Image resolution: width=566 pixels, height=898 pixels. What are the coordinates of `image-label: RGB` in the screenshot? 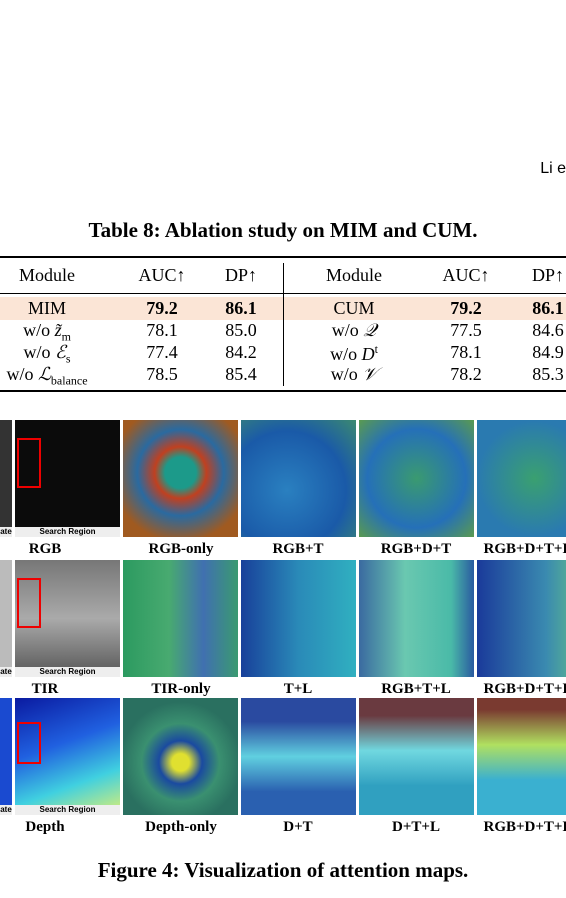 It's located at (45, 549).